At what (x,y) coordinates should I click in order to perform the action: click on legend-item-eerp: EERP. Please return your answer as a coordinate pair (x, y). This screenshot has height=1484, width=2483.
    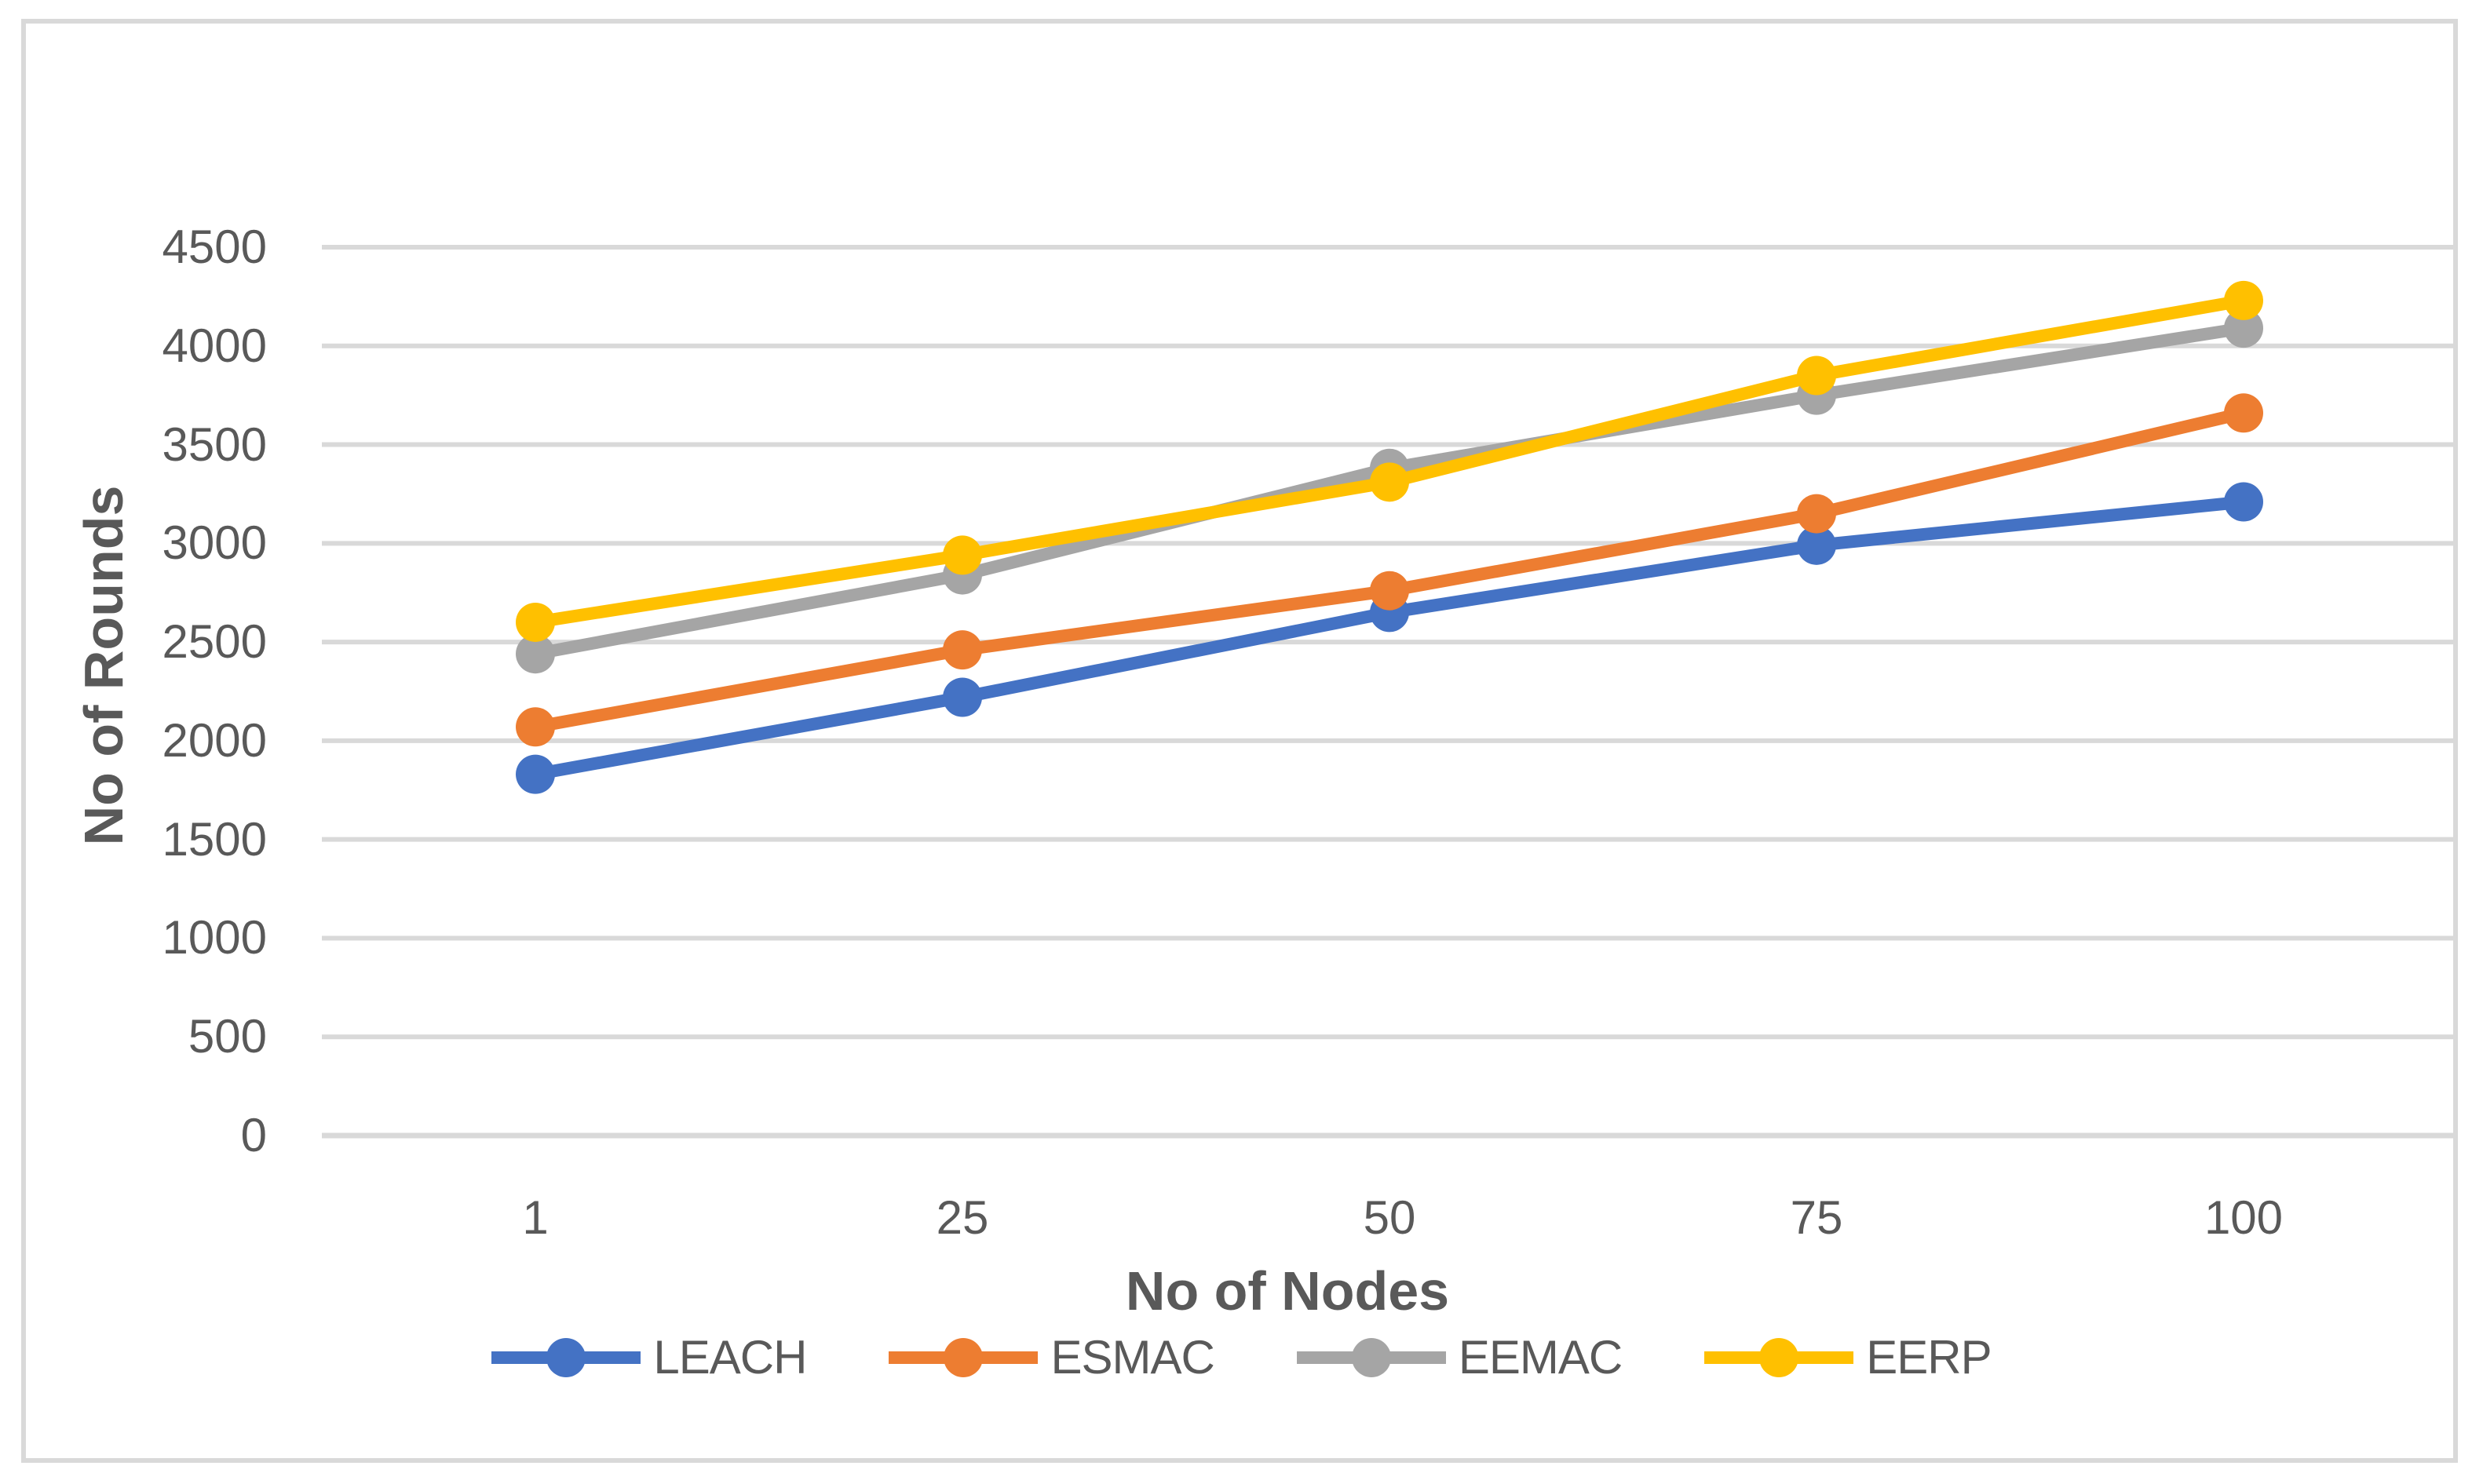
    Looking at the image, I should click on (1848, 1357).